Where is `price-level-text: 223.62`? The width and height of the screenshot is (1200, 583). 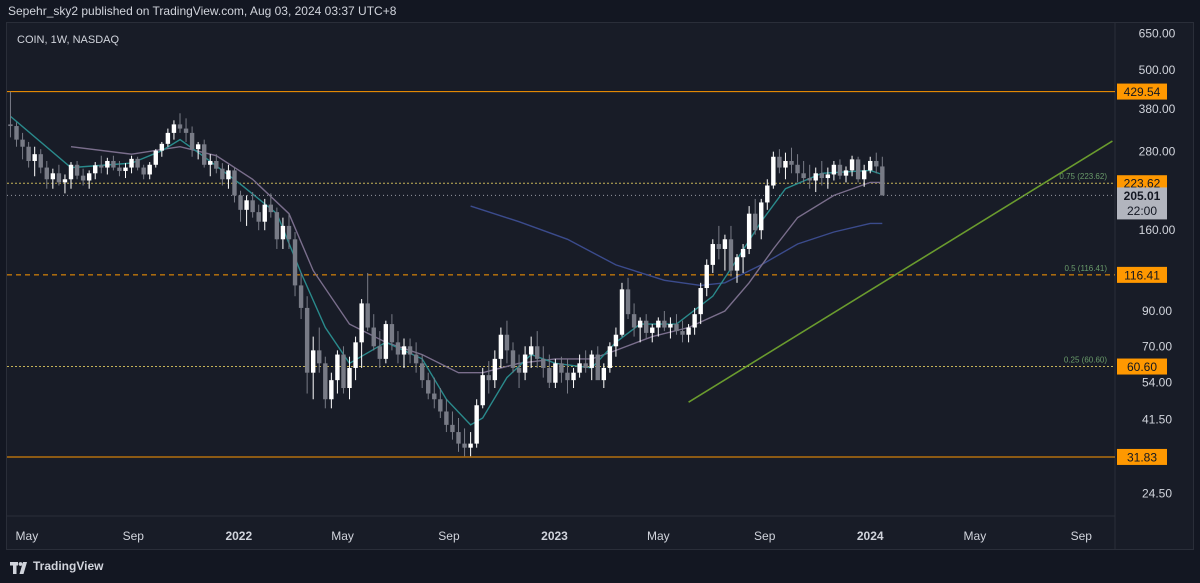
price-level-text: 223.62 is located at coordinates (1142, 184).